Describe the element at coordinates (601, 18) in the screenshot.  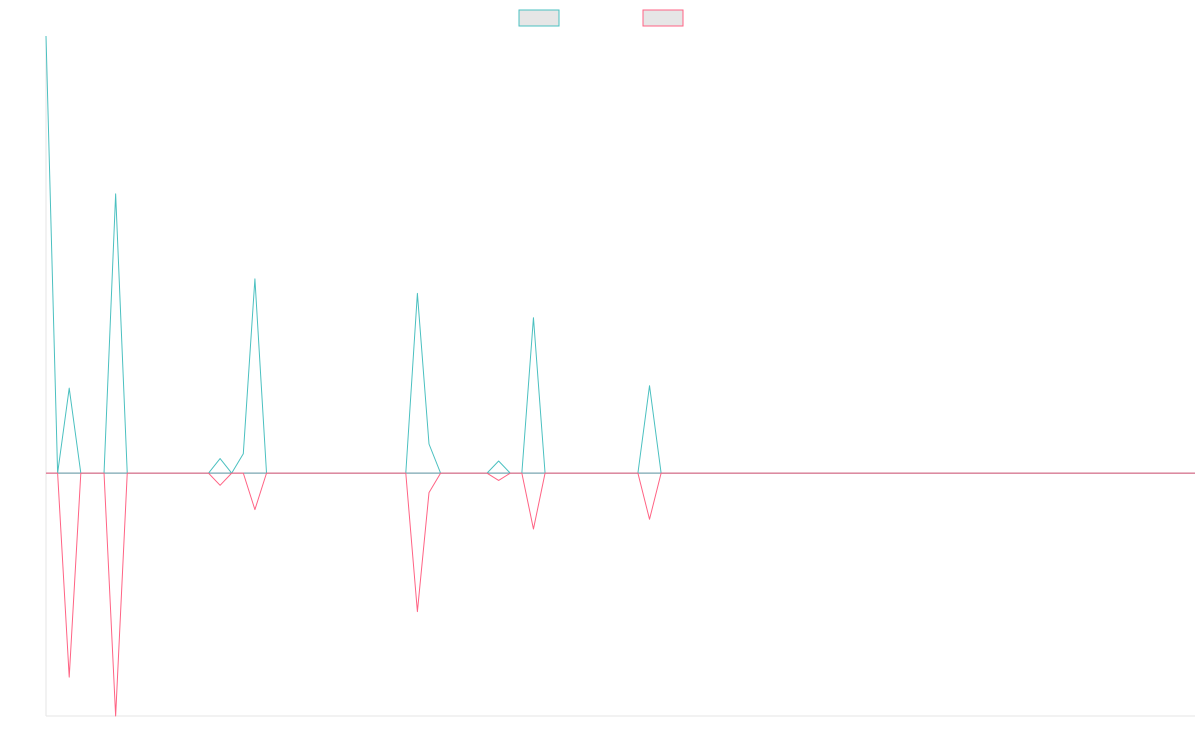
I see `legend` at that location.